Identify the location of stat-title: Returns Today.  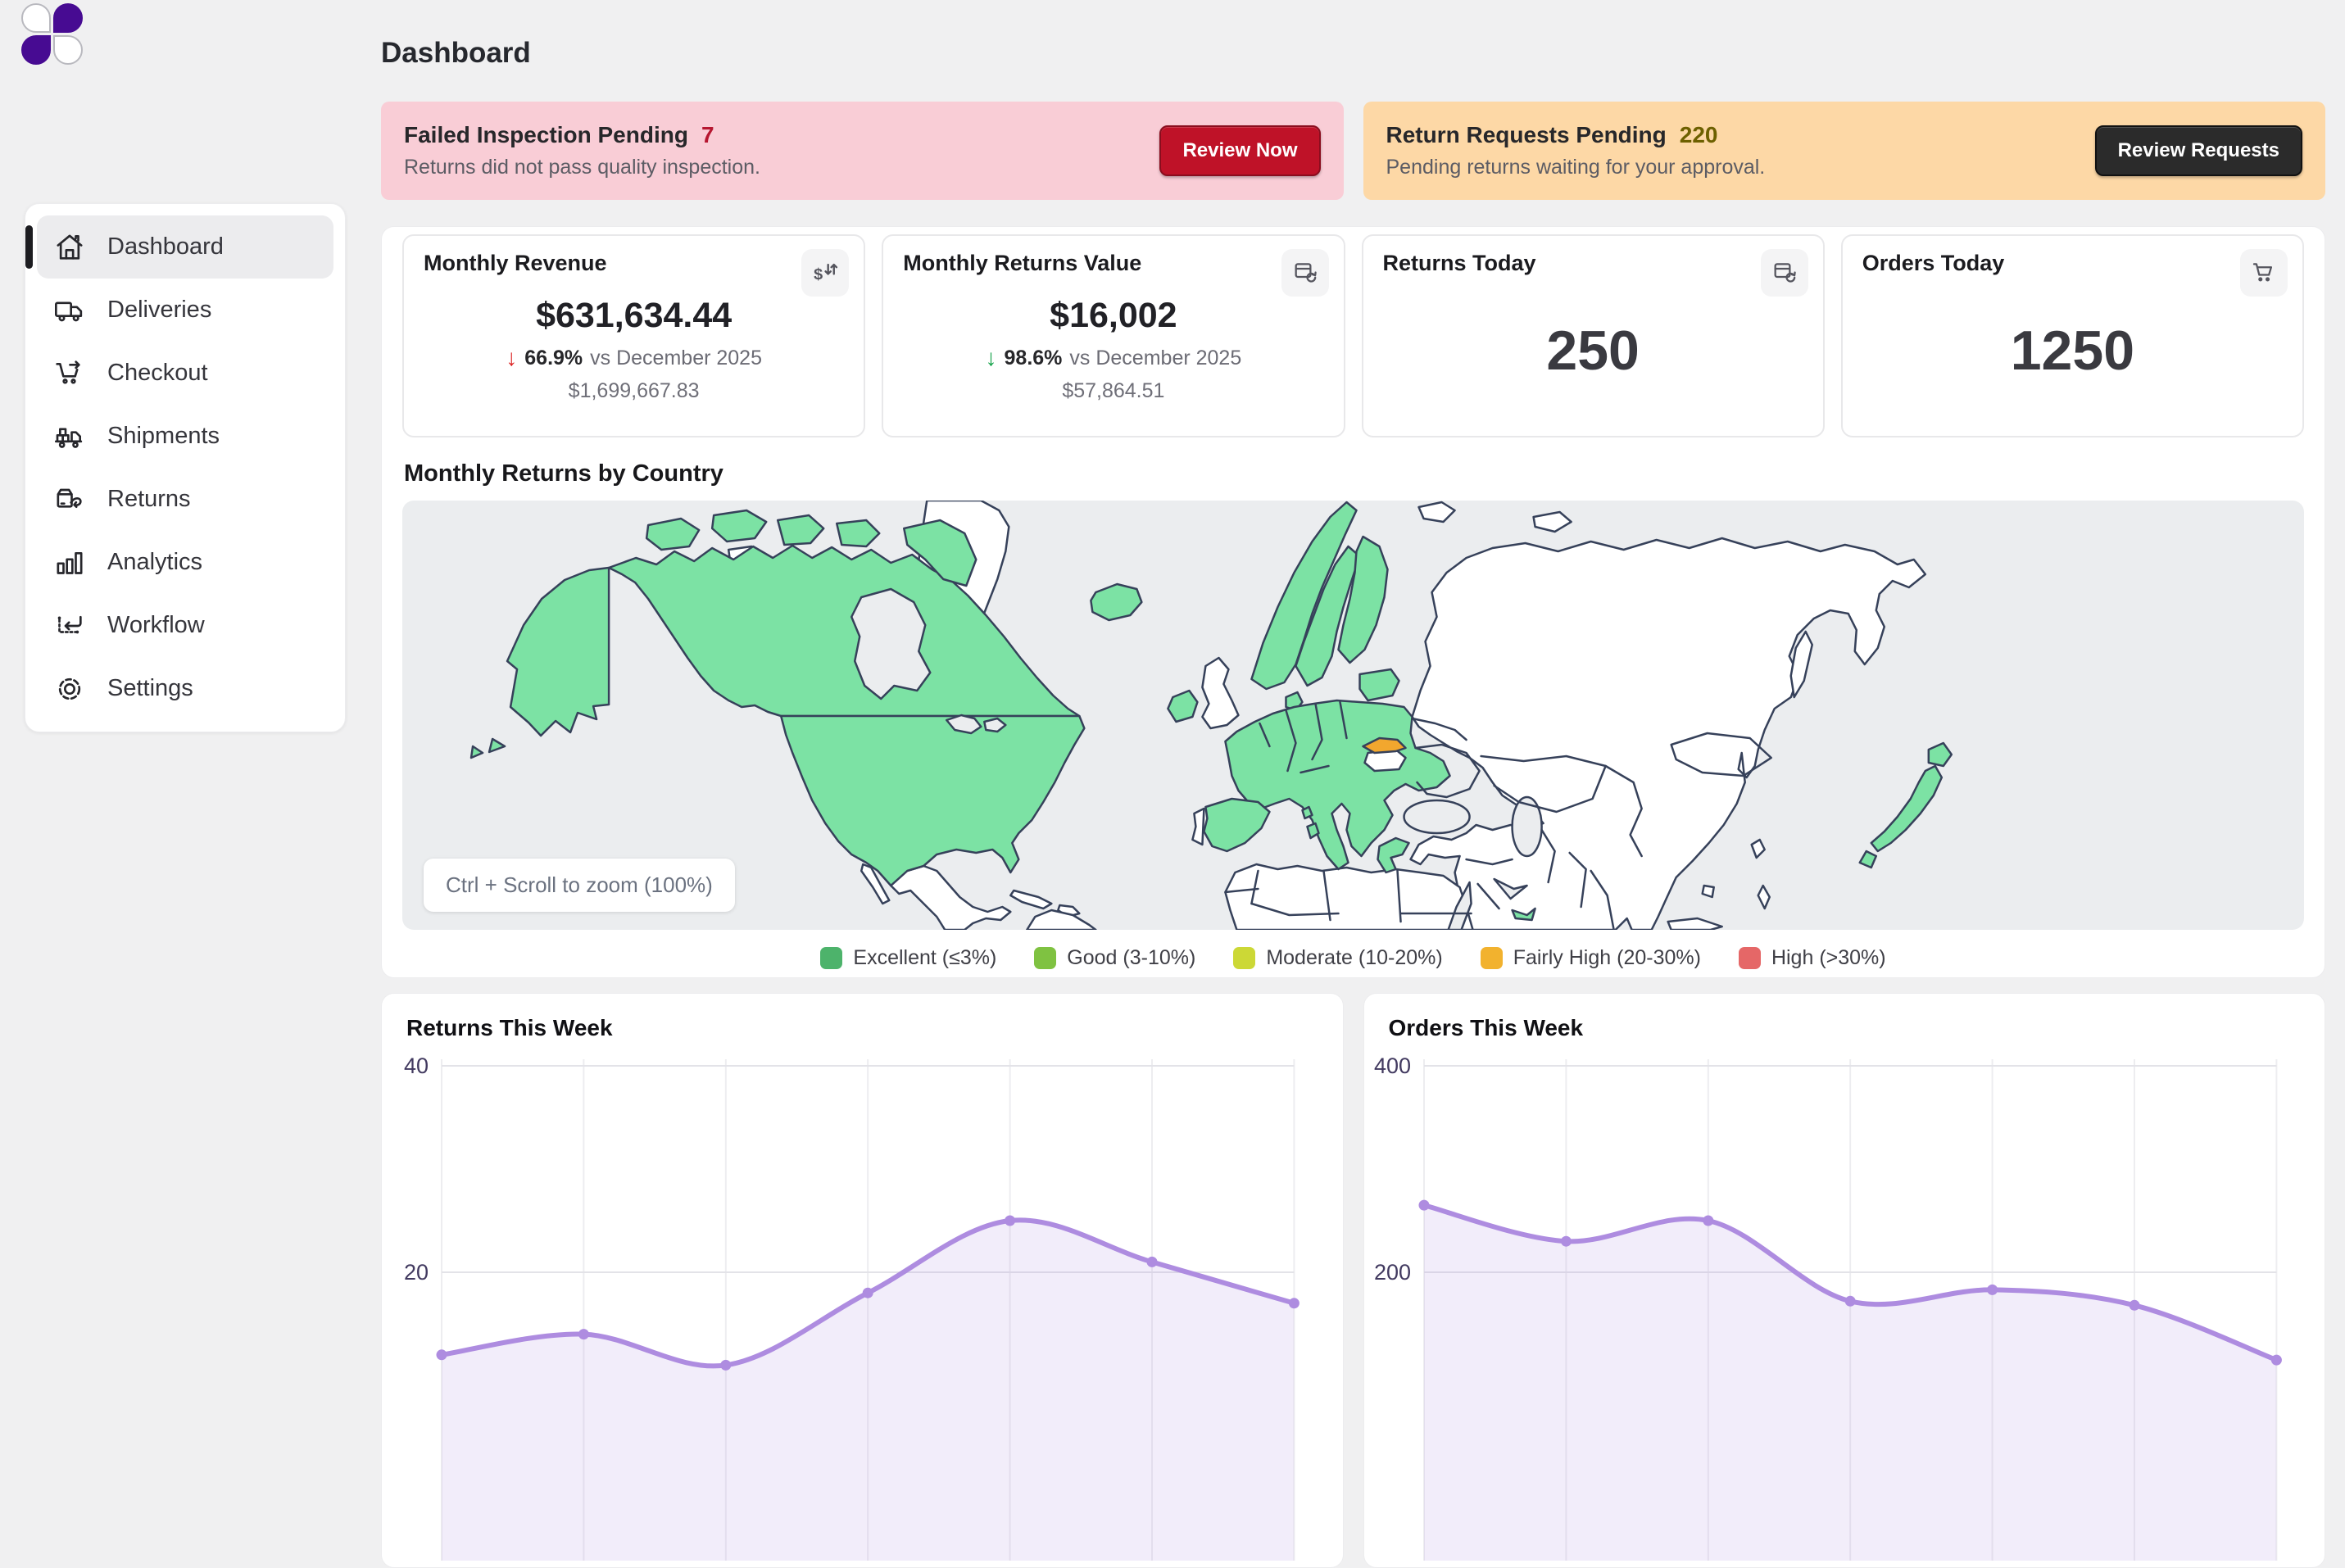
(1459, 263).